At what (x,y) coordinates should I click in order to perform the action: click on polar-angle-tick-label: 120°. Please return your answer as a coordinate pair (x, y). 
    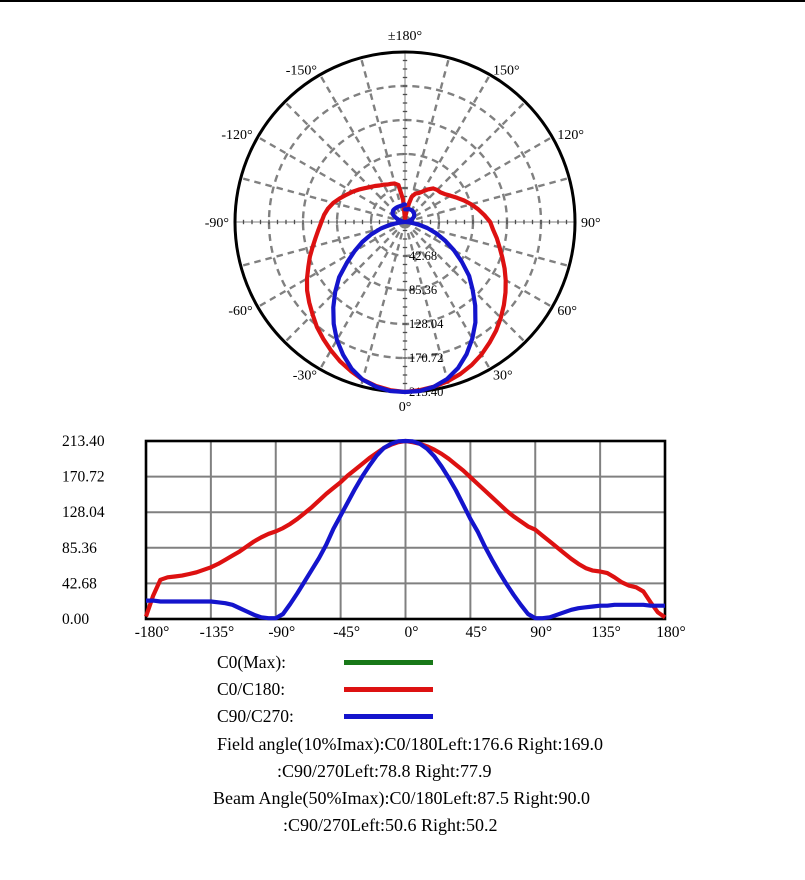
    Looking at the image, I should click on (570, 135).